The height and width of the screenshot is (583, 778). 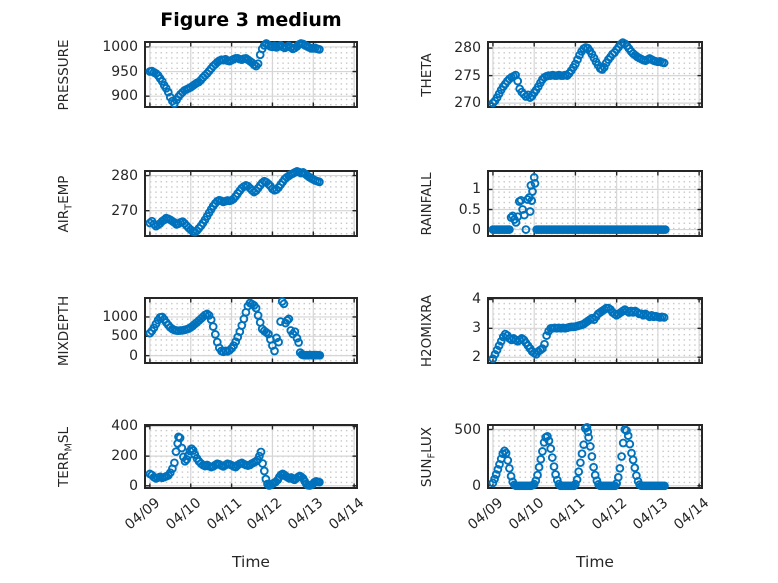 I want to click on x-axis-label-left: Time, so click(x=251, y=562).